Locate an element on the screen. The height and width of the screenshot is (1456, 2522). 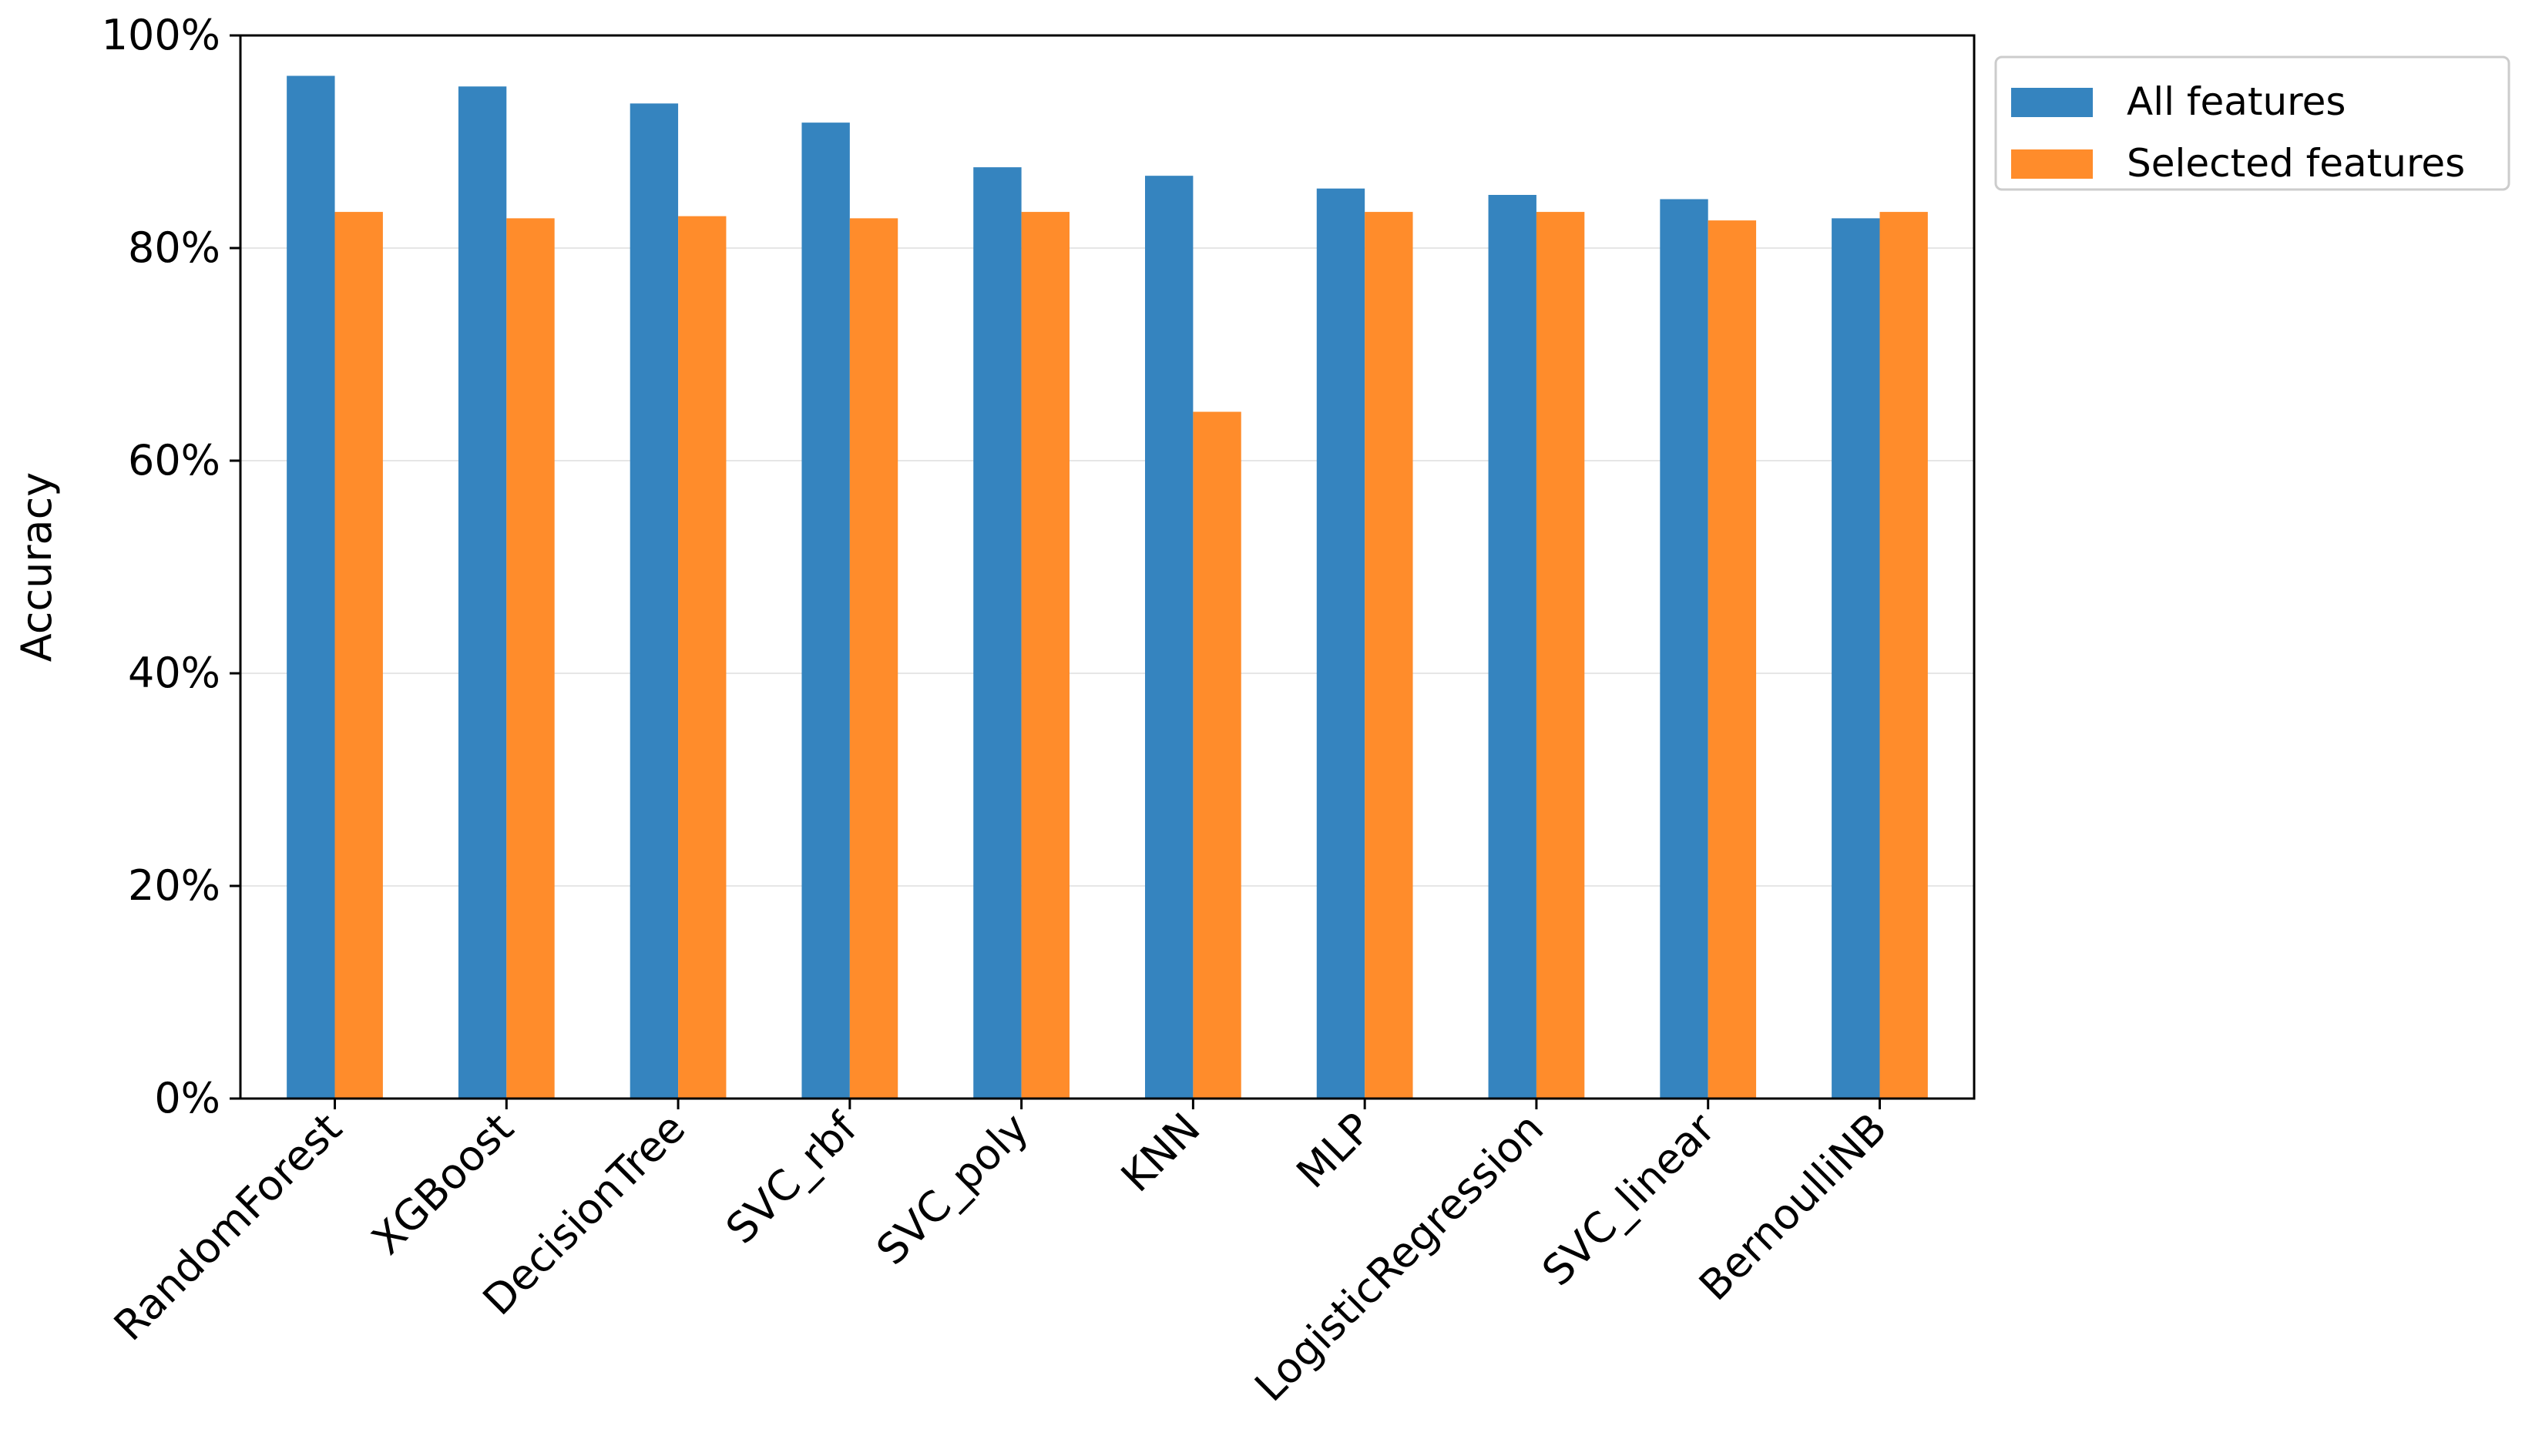
x-tick-label: XGBoost is located at coordinates (442, 1184).